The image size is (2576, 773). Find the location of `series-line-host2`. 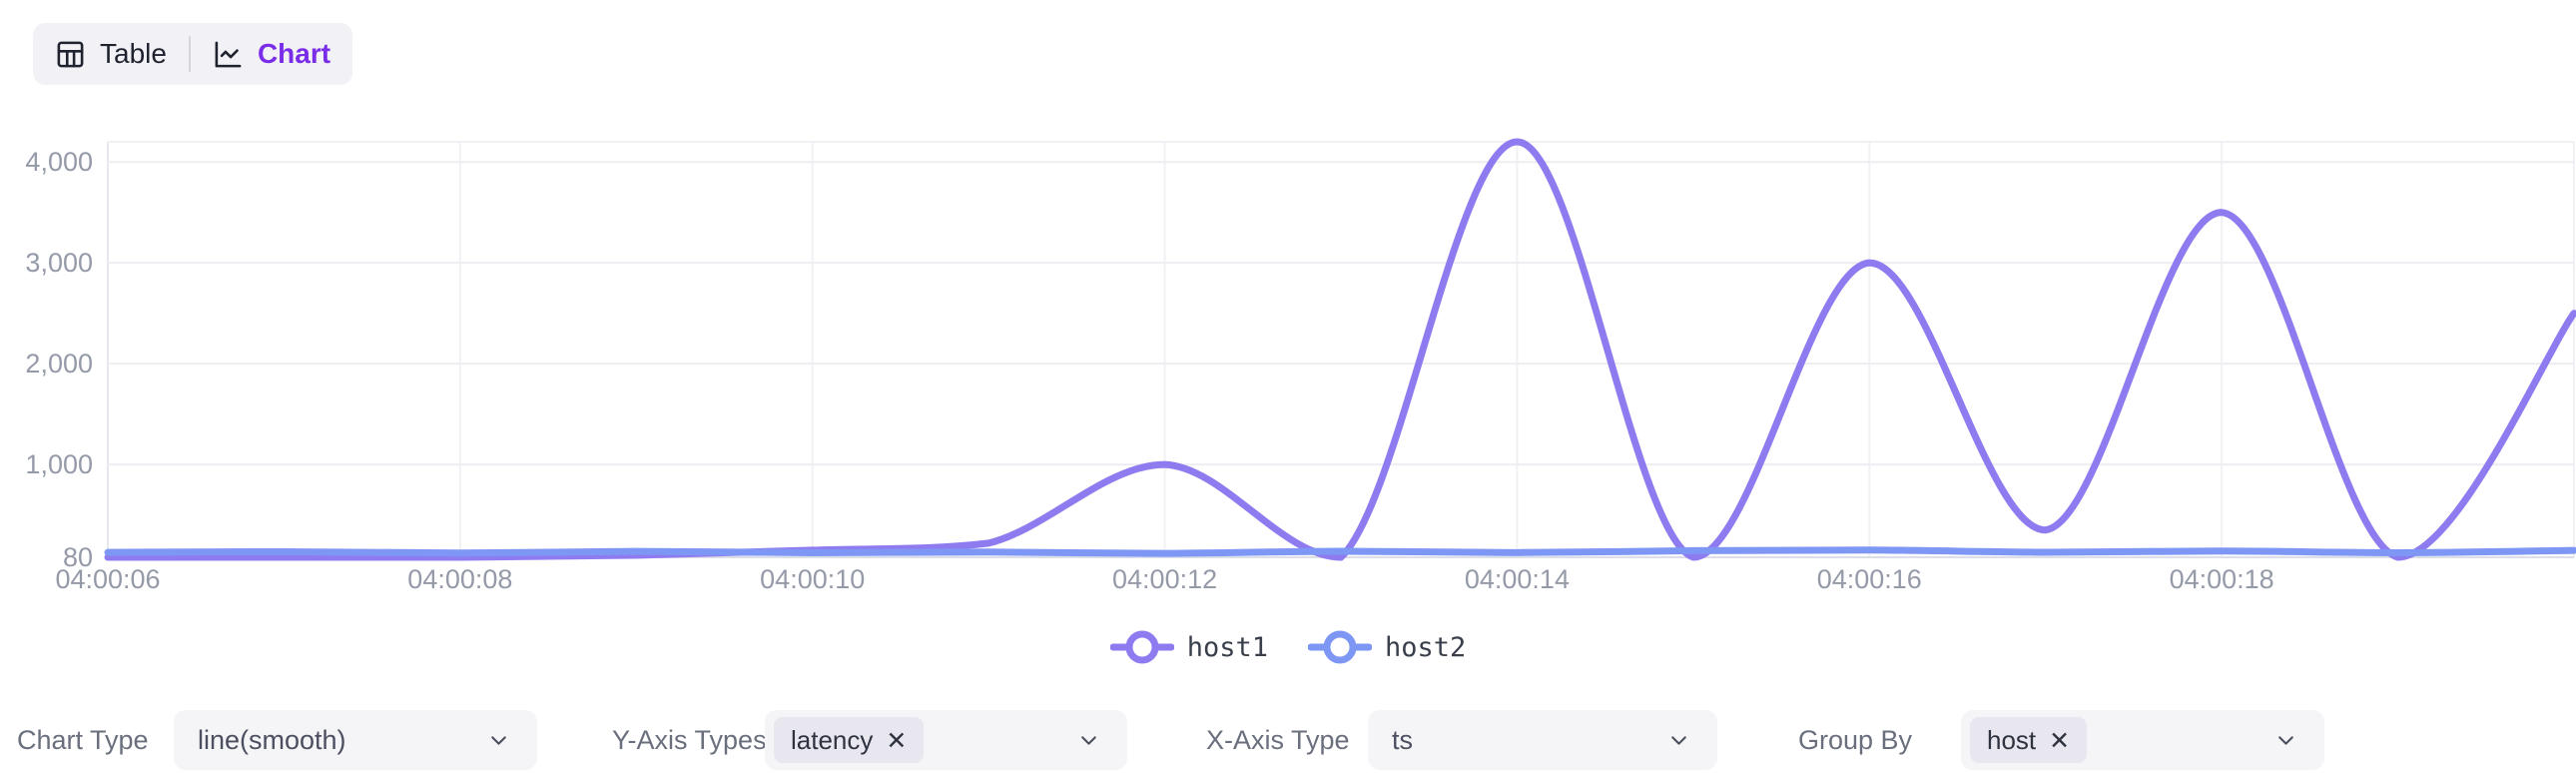

series-line-host2 is located at coordinates (1340, 551).